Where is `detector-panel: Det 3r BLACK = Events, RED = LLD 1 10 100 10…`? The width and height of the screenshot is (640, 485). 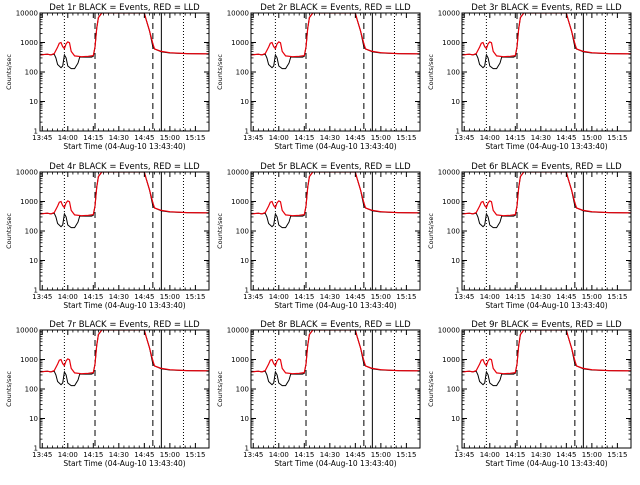
detector-panel: Det 3r BLACK = Events, RED = LLD 1 10 100 10… is located at coordinates (529, 77).